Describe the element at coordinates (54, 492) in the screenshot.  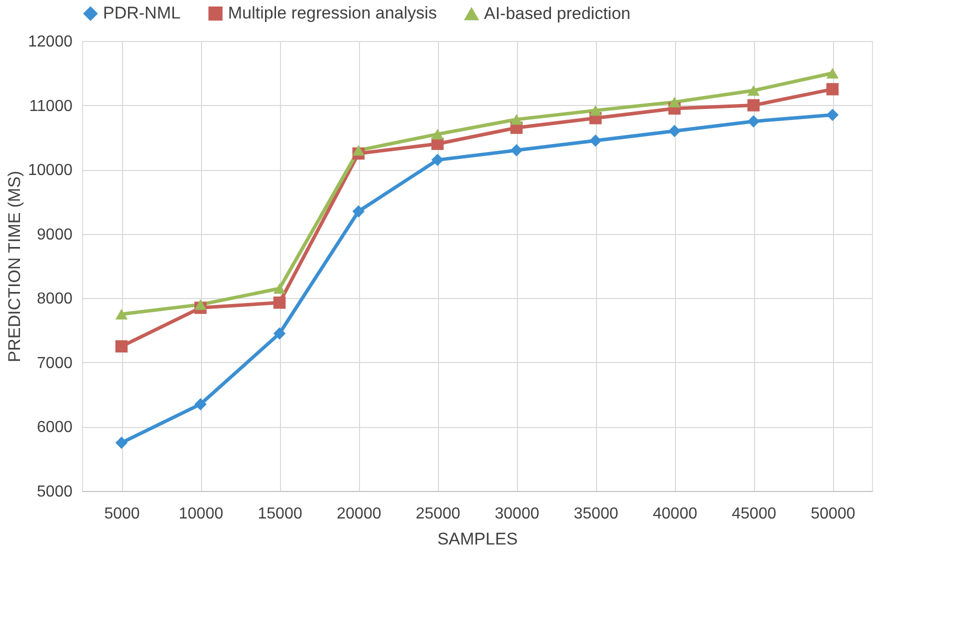
I see `y-tick-label: 5000` at that location.